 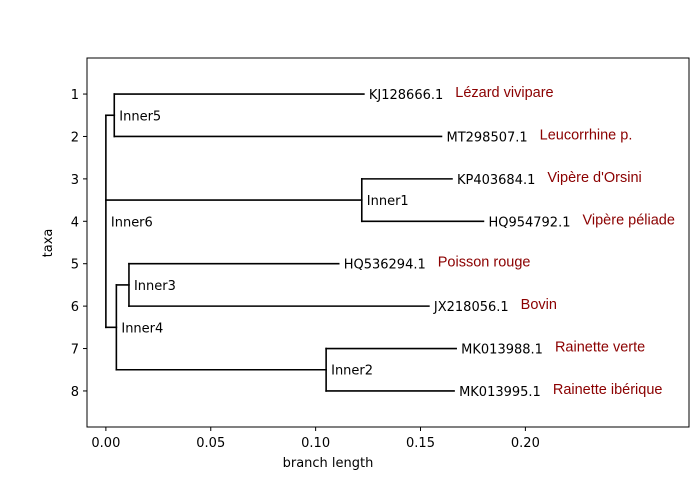 What do you see at coordinates (420, 443) in the screenshot?
I see `x-tick-label: 0.15` at bounding box center [420, 443].